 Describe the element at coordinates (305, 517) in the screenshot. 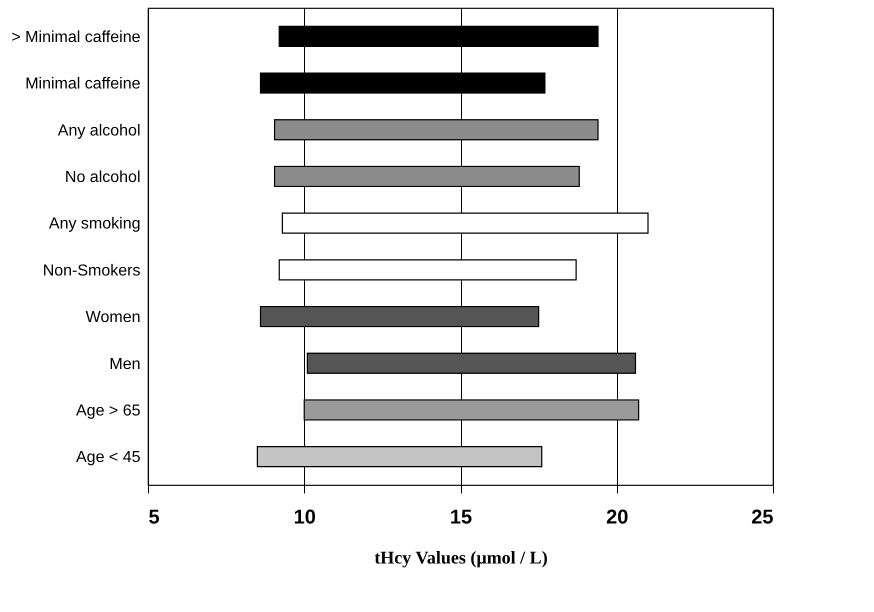

I see `x-tick-label: 10` at that location.